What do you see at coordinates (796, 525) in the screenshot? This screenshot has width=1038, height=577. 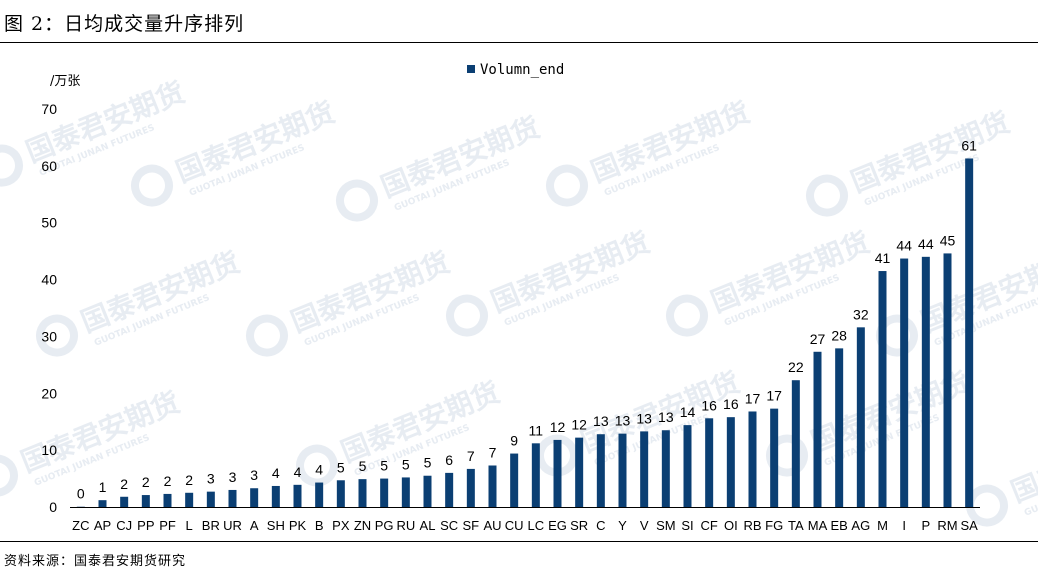 I see `x-tick-label: TA` at bounding box center [796, 525].